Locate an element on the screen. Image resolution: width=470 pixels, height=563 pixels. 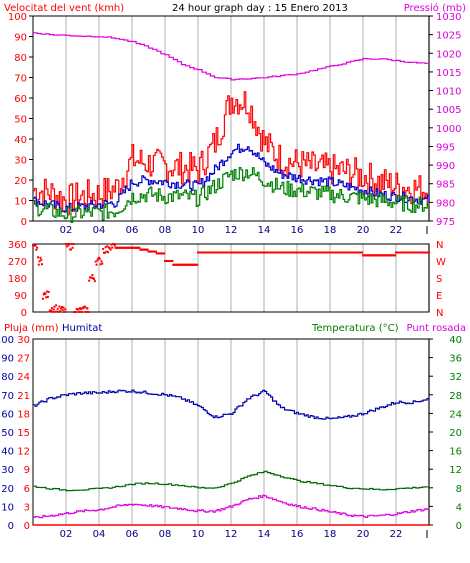
dew-axis-label: Punt rosada is located at coordinates (436, 328).